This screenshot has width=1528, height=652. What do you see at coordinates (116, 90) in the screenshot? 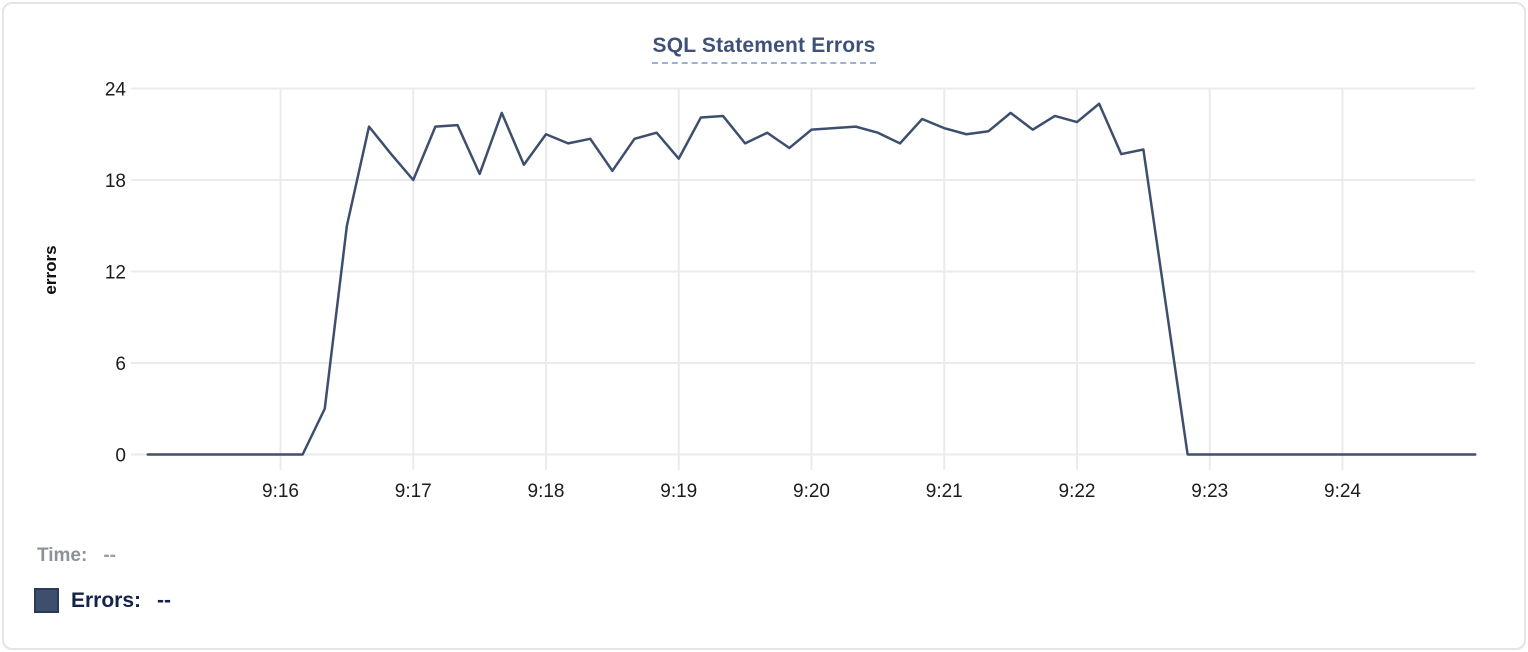
I see `y-tick-label: 24` at bounding box center [116, 90].